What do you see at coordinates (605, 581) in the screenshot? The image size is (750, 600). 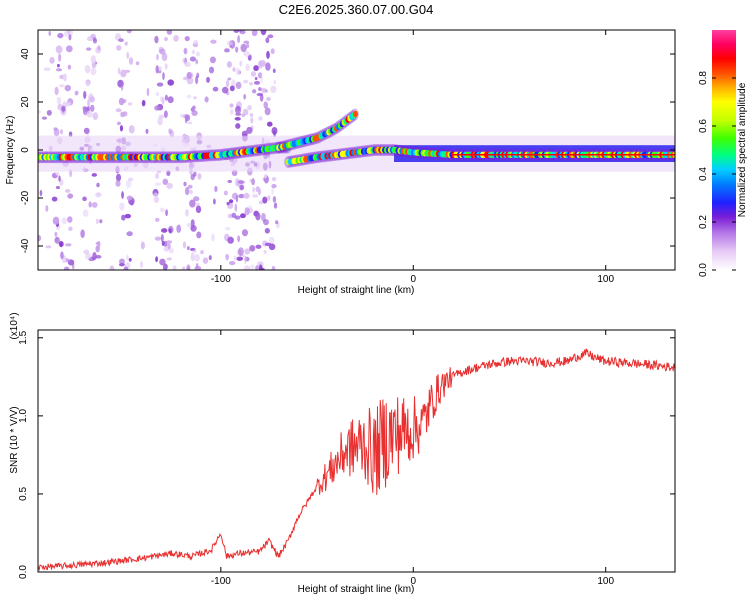 I see `snr-x-tick-label: 100` at bounding box center [605, 581].